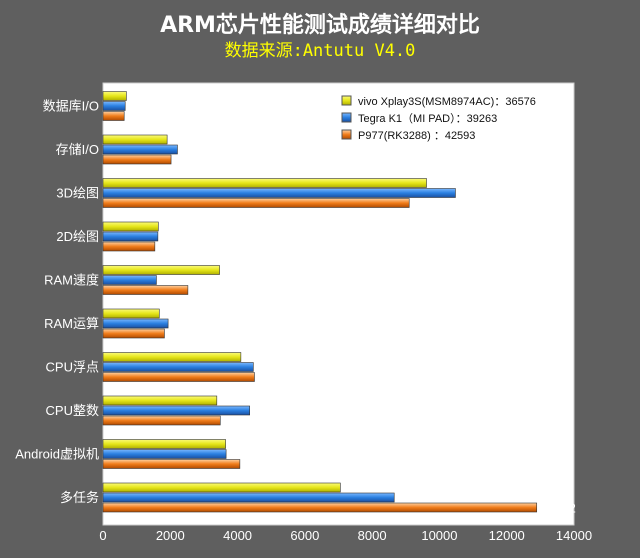 The image size is (640, 558). I want to click on x-tick-label: 2000, so click(170, 535).